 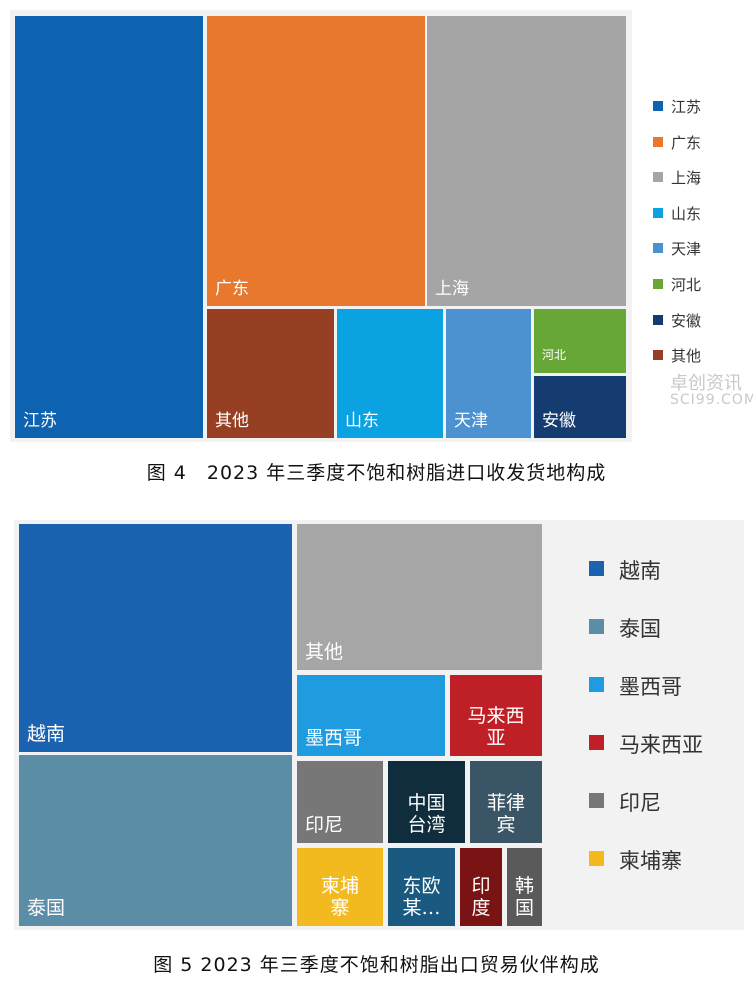 I want to click on legend-label: 印尼, so click(x=640, y=803).